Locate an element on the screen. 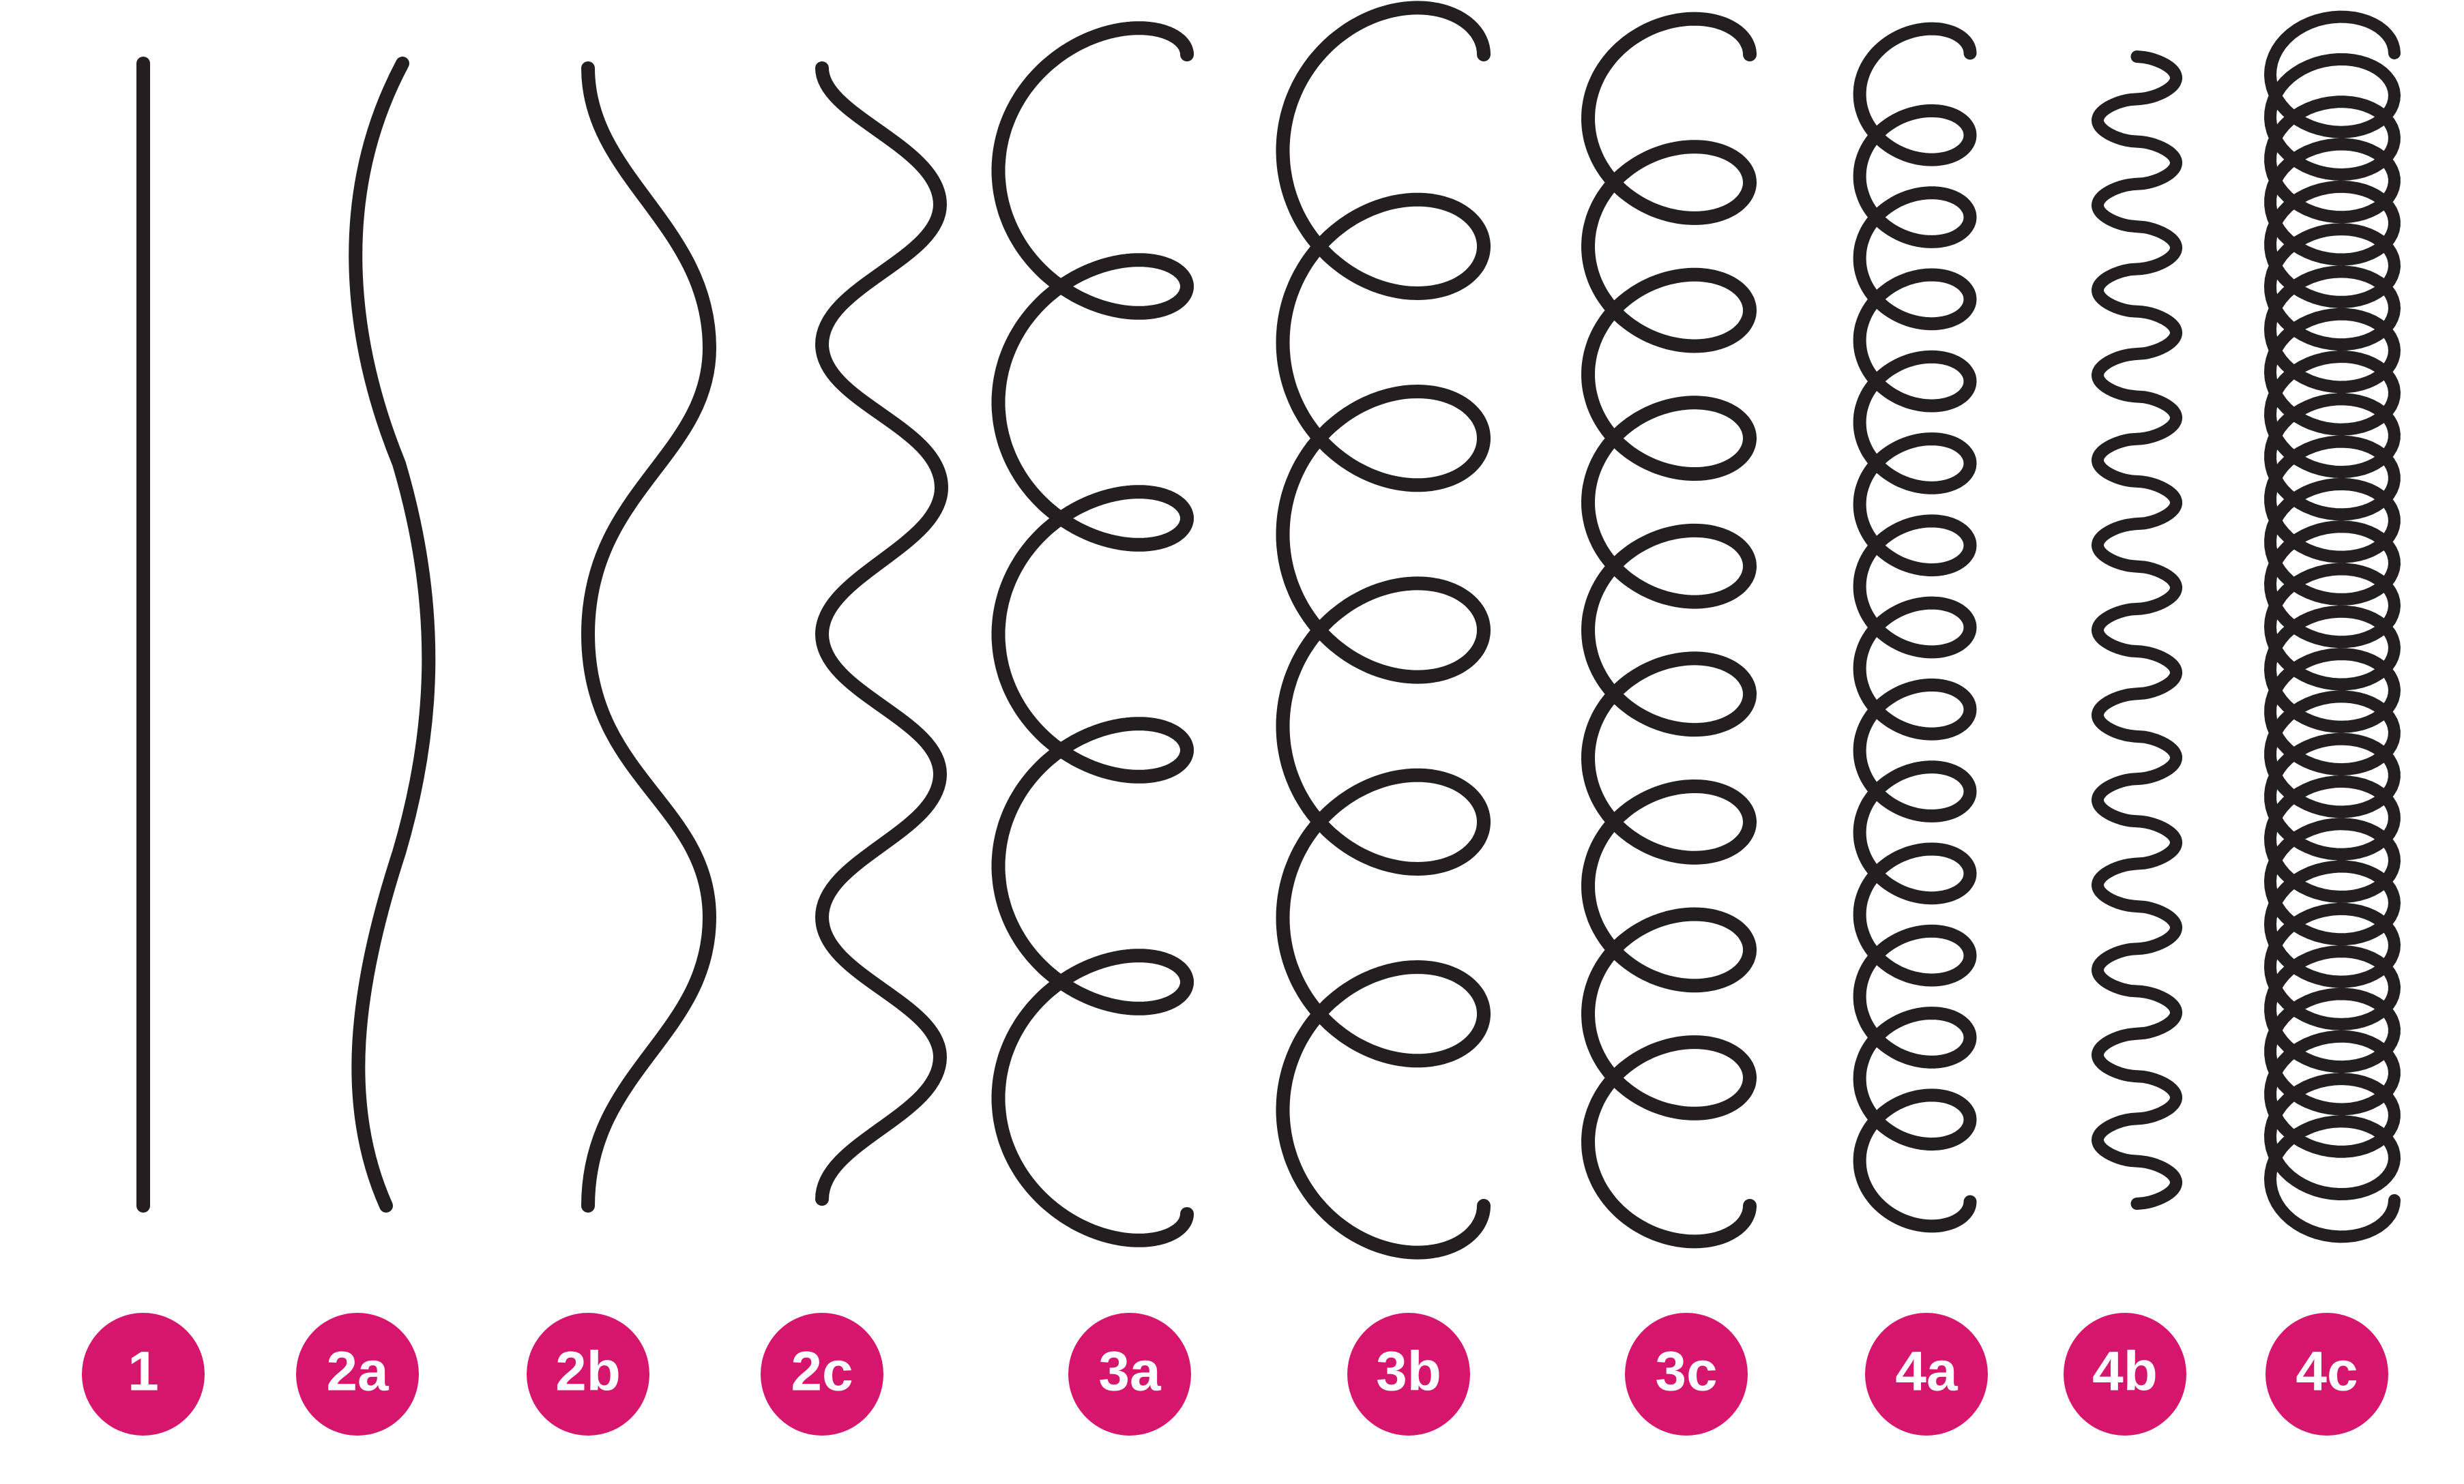 This screenshot has width=2464, height=1484. hair-strand-4a is located at coordinates (1915, 627).